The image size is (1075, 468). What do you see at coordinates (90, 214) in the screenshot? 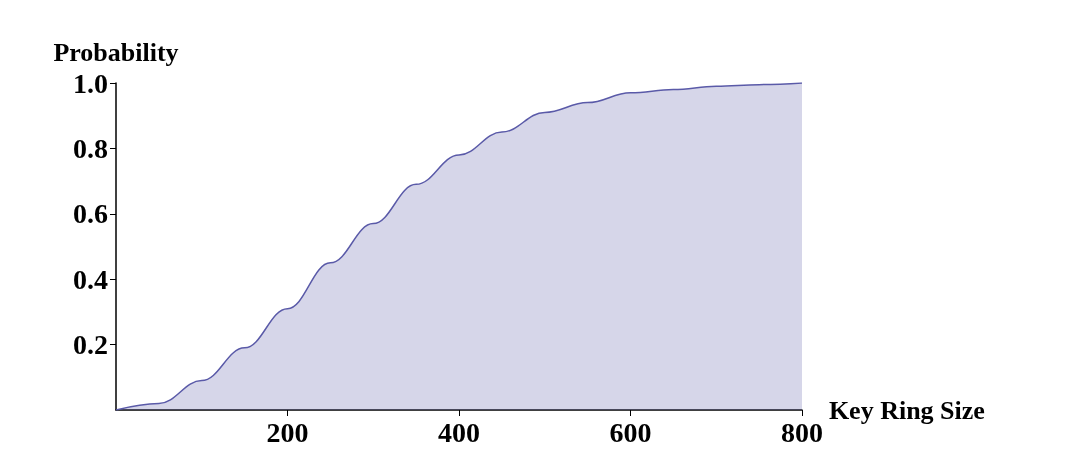
I see `y-tick-label: 0.6` at bounding box center [90, 214].